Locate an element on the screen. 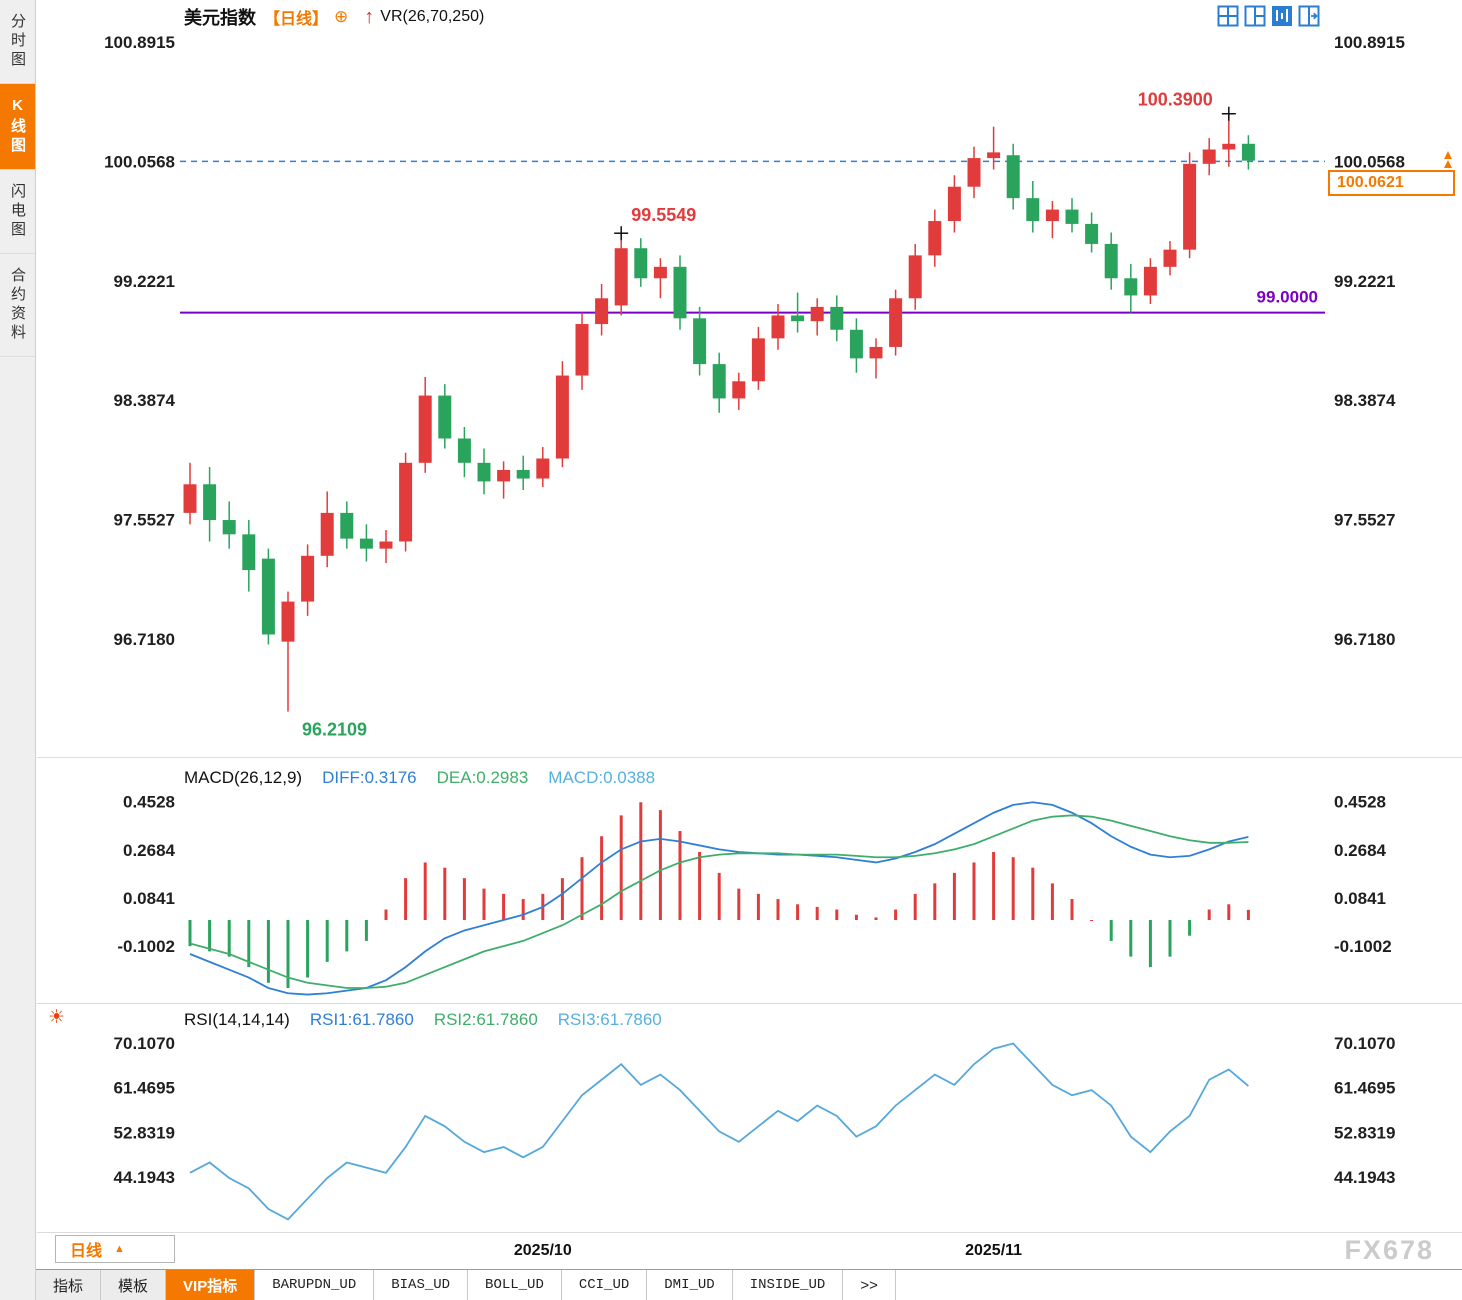 This screenshot has width=1462, height=1300. tab-bias-ud: BIAS_UD is located at coordinates (421, 1285).